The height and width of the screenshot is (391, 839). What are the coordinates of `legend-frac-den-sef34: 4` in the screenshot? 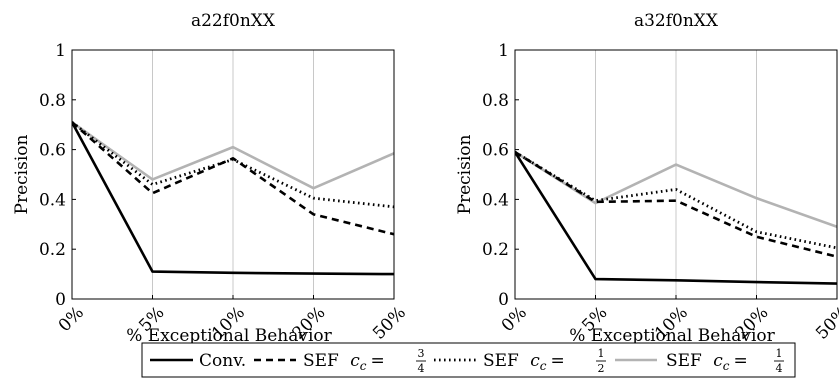 It's located at (421, 368).